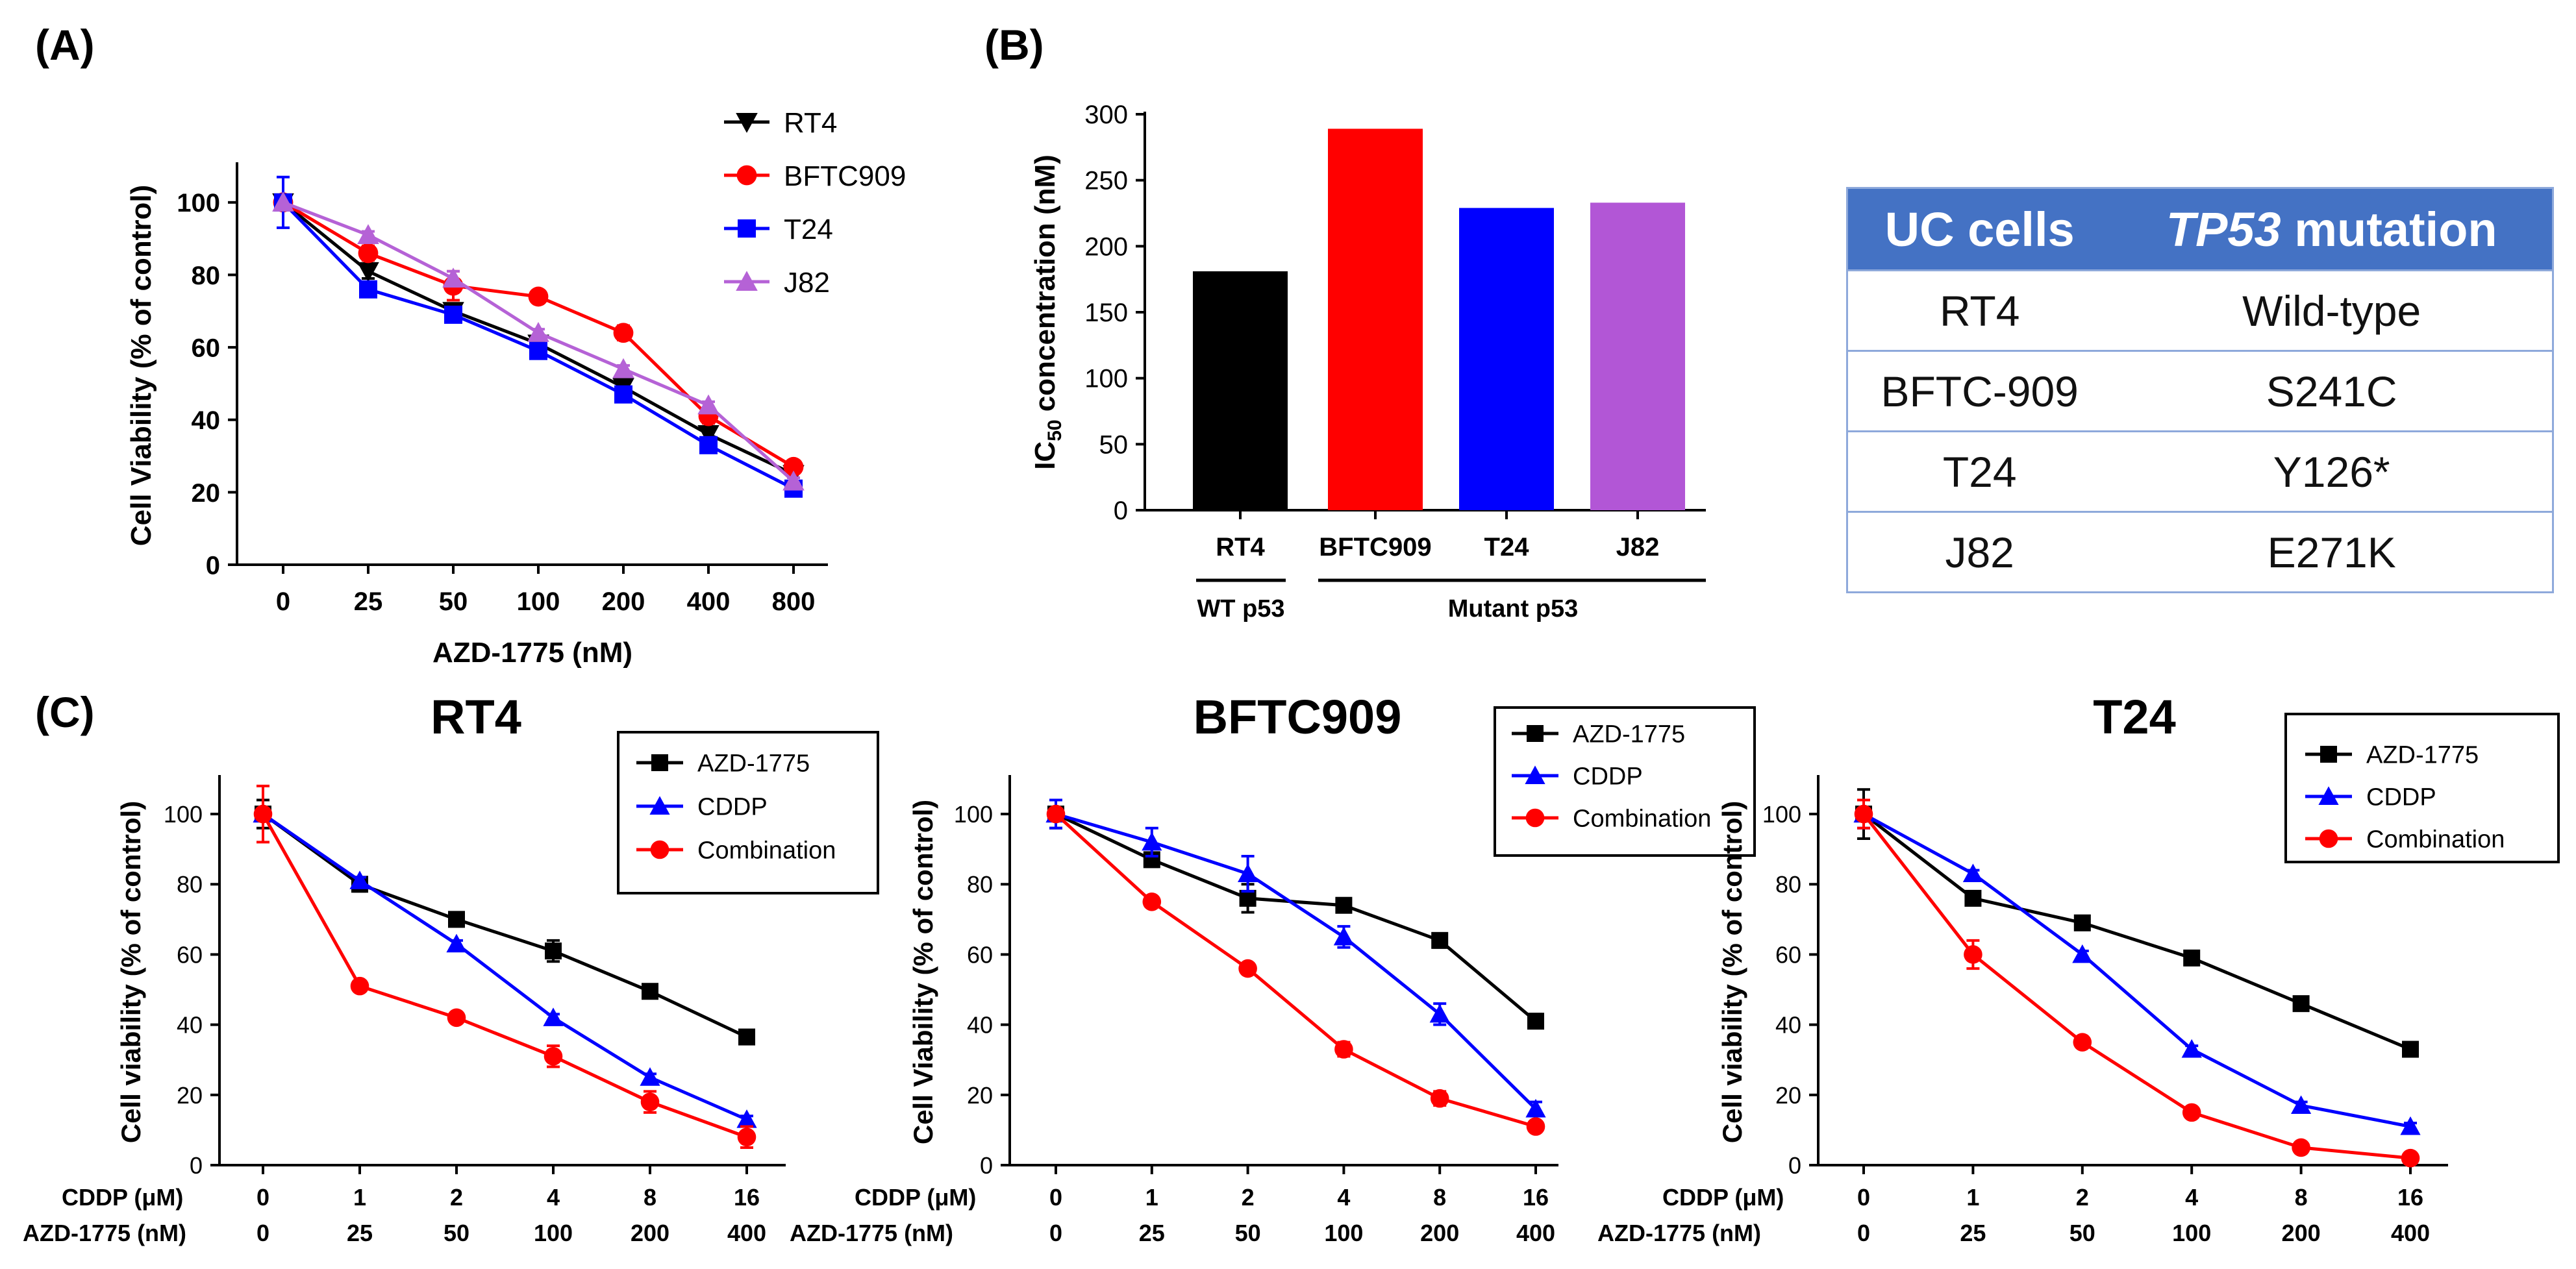  Describe the element at coordinates (708, 435) in the screenshot. I see `data-point-rt4` at that location.